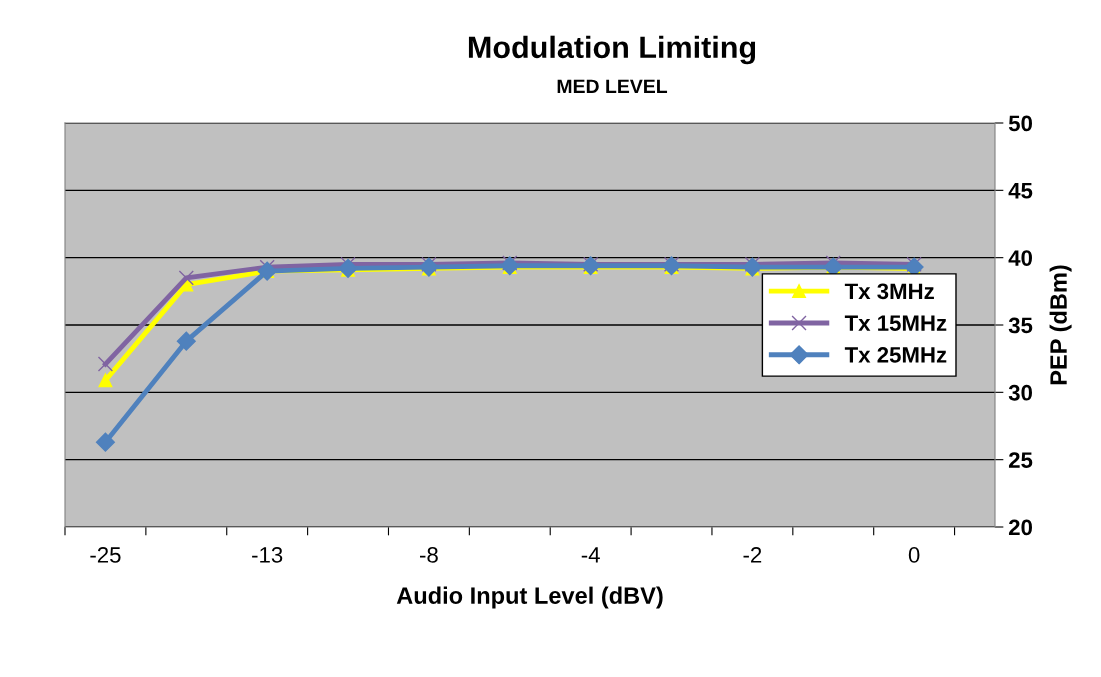 Image resolution: width=1101 pixels, height=677 pixels. What do you see at coordinates (529, 597) in the screenshot?
I see `x-axis-title: Audio Input Level (dBV)` at bounding box center [529, 597].